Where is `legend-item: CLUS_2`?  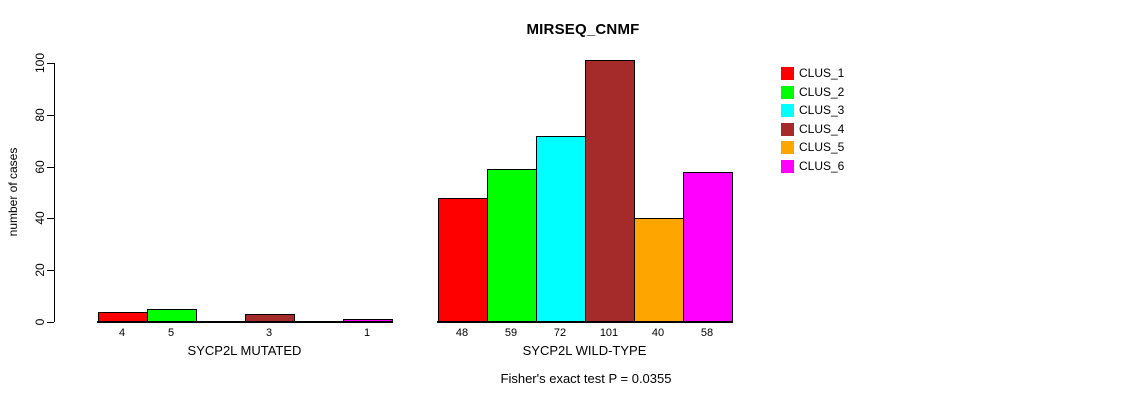
legend-item: CLUS_2 is located at coordinates (813, 91).